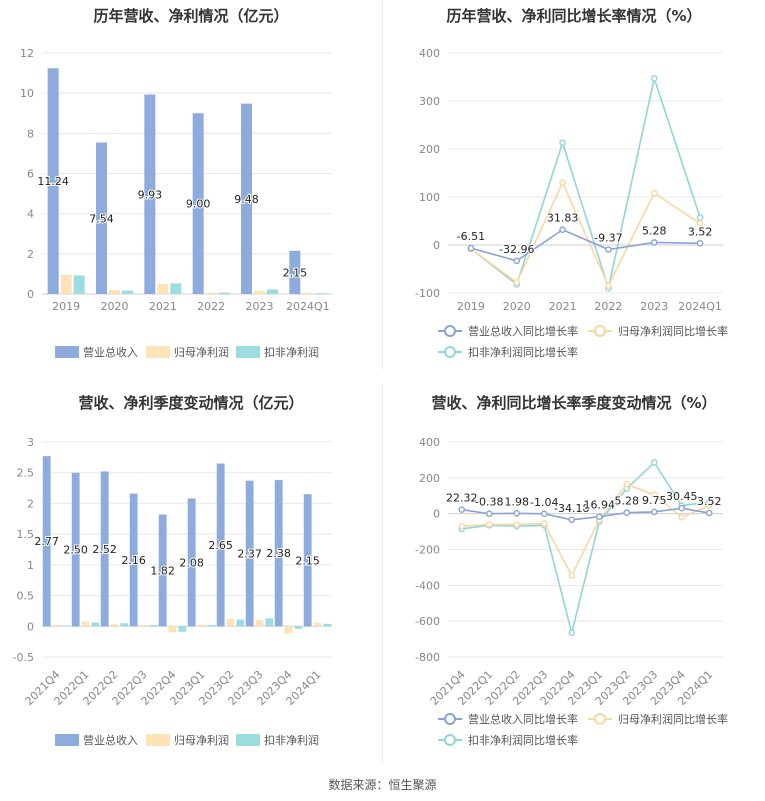 This screenshot has width=765, height=801. I want to click on data-label: 2.65, so click(220, 545).